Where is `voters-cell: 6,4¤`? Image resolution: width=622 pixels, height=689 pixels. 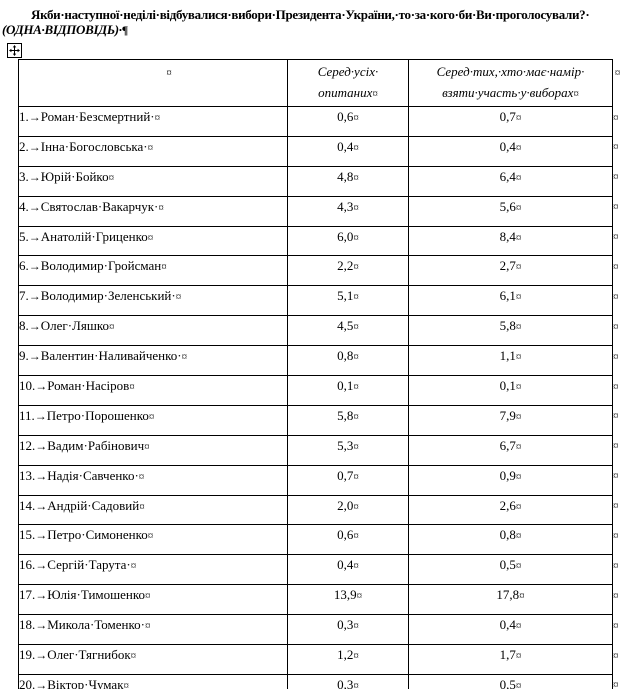 voters-cell: 6,4¤ is located at coordinates (510, 181).